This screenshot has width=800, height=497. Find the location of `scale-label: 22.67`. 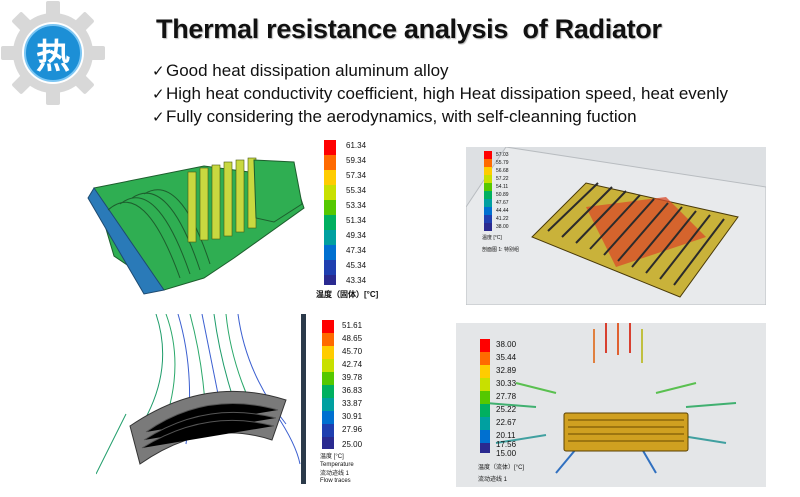

scale-label: 22.67 is located at coordinates (506, 422).